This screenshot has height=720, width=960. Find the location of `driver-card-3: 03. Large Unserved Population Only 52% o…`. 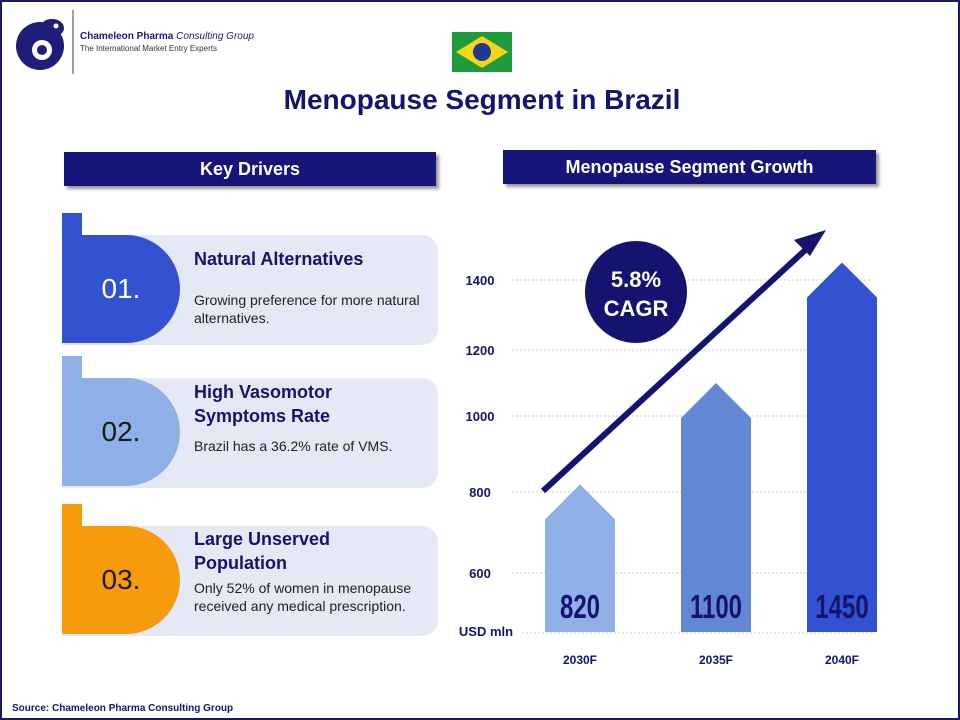

driver-card-3: 03. Large Unserved Population Only 52% o… is located at coordinates (250, 570).